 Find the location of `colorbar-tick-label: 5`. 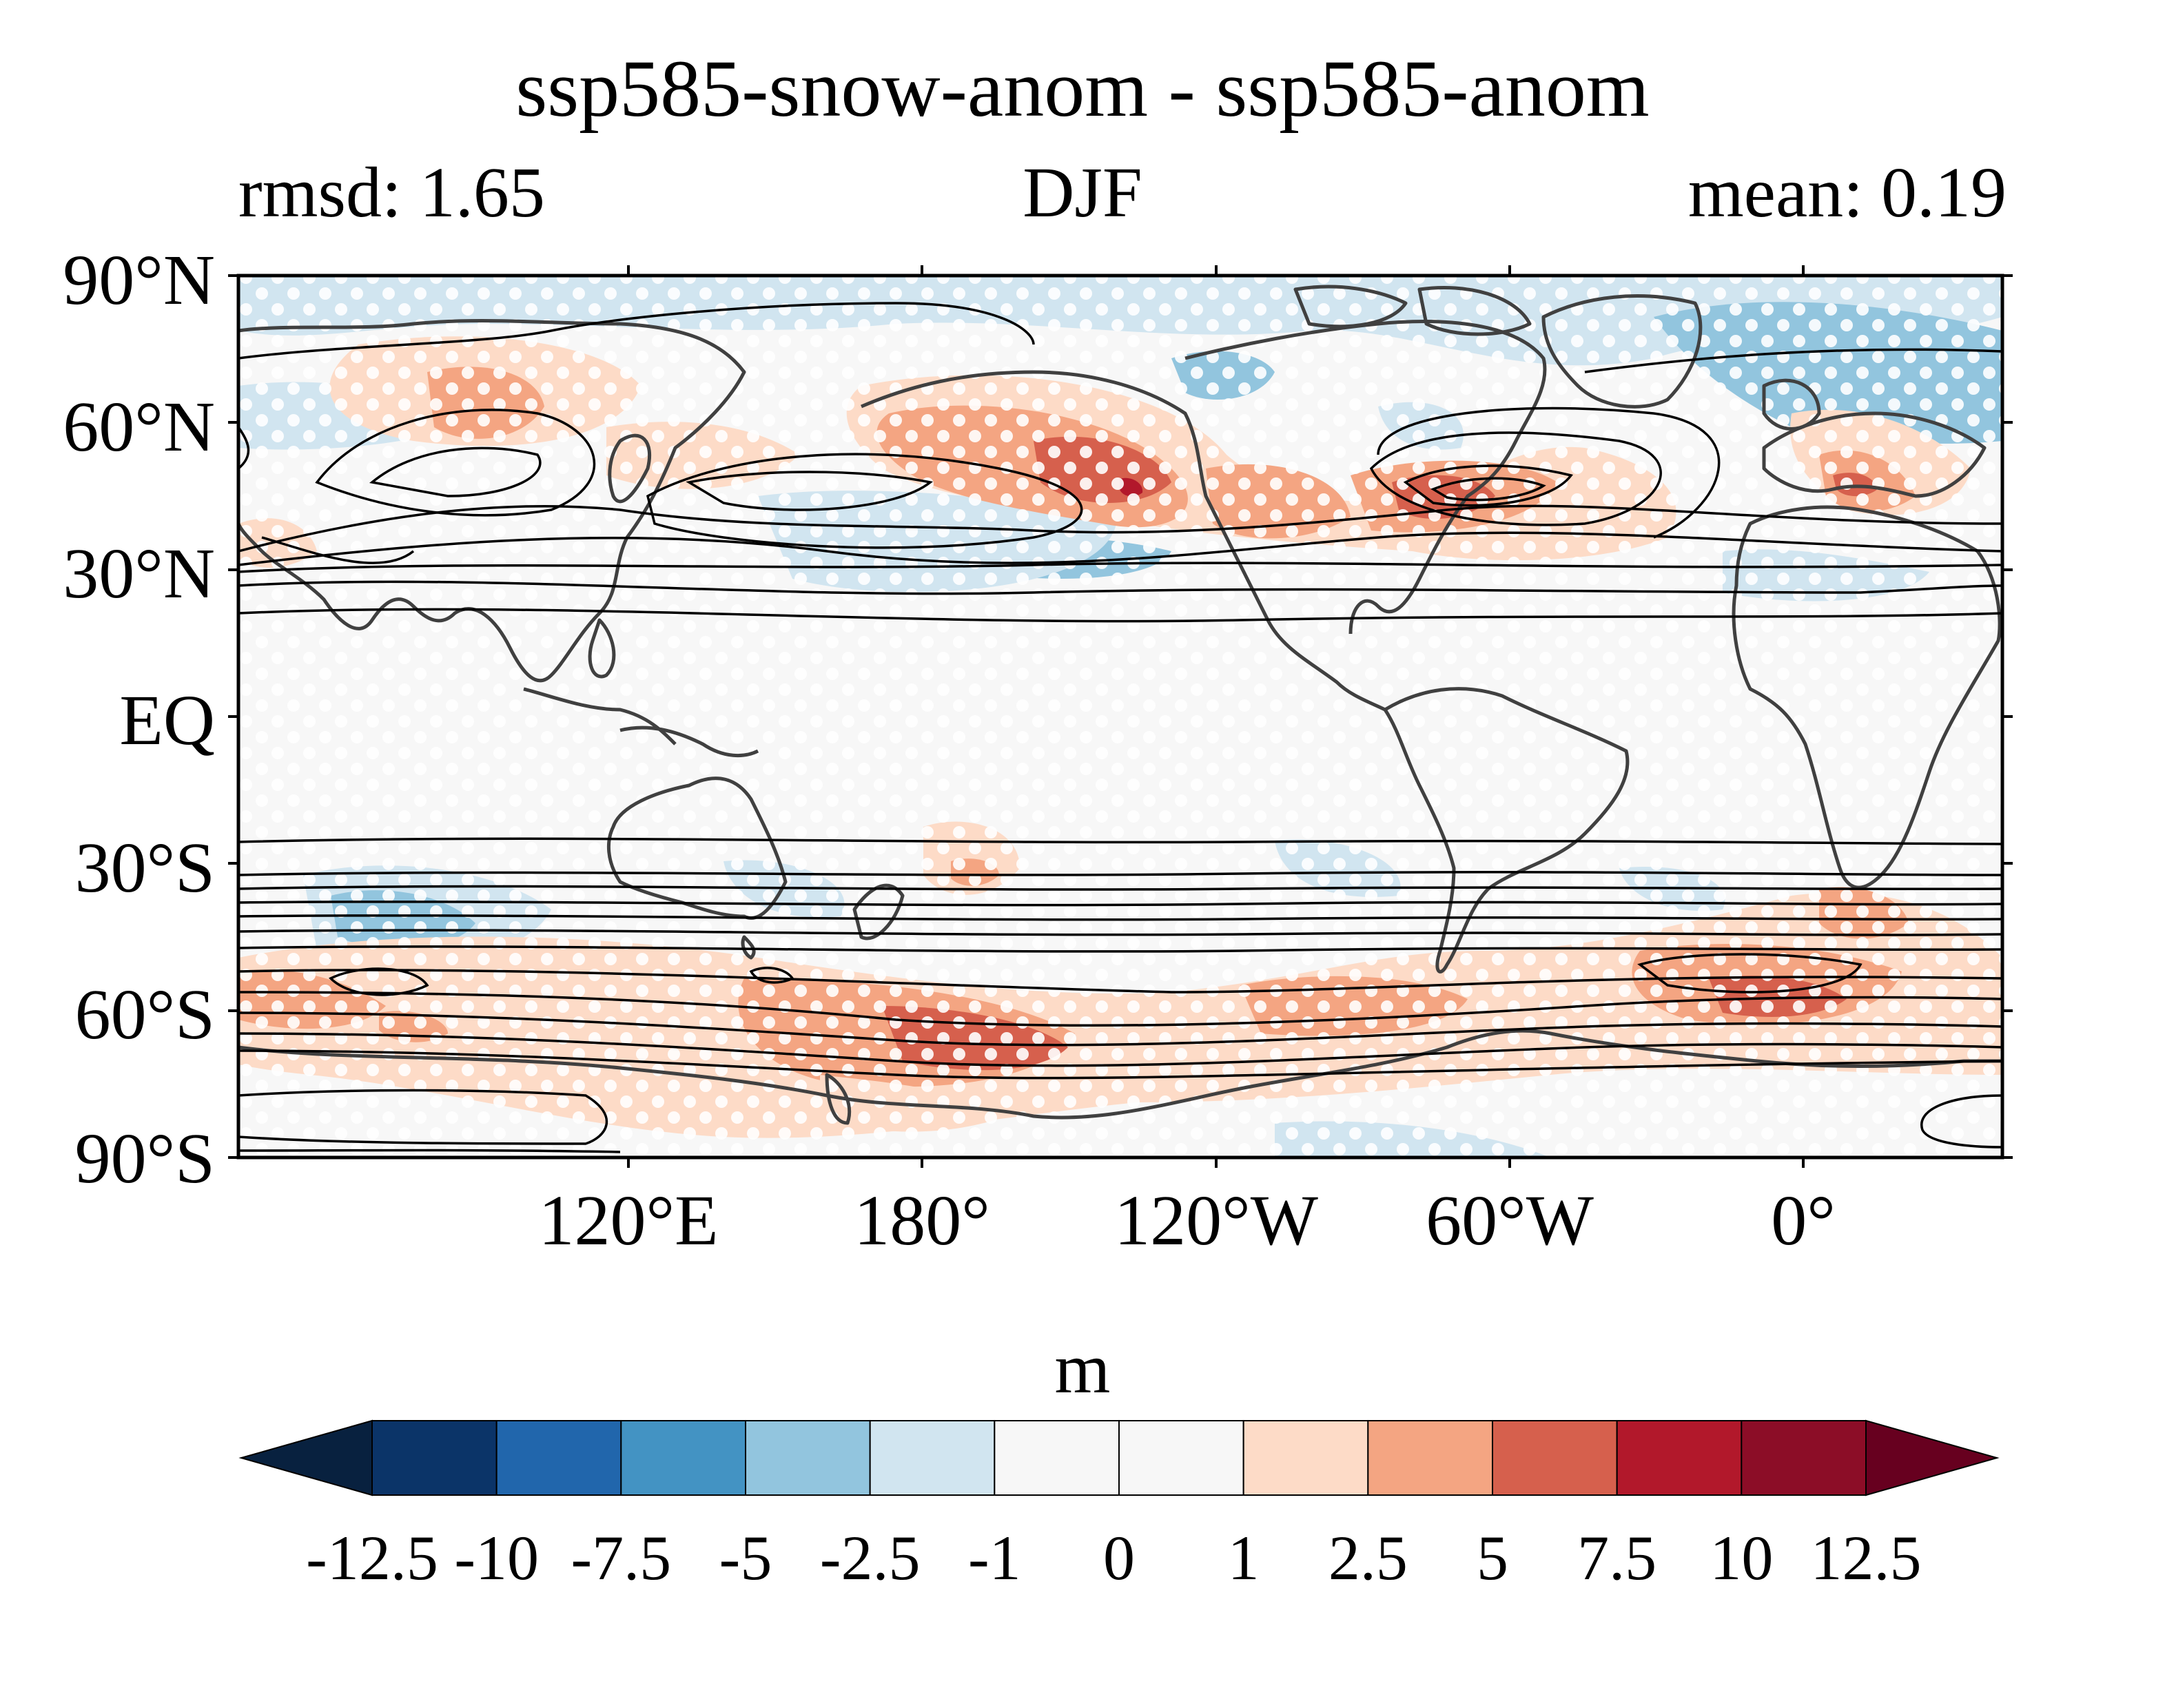

colorbar-tick-label: 5 is located at coordinates (1492, 1558).